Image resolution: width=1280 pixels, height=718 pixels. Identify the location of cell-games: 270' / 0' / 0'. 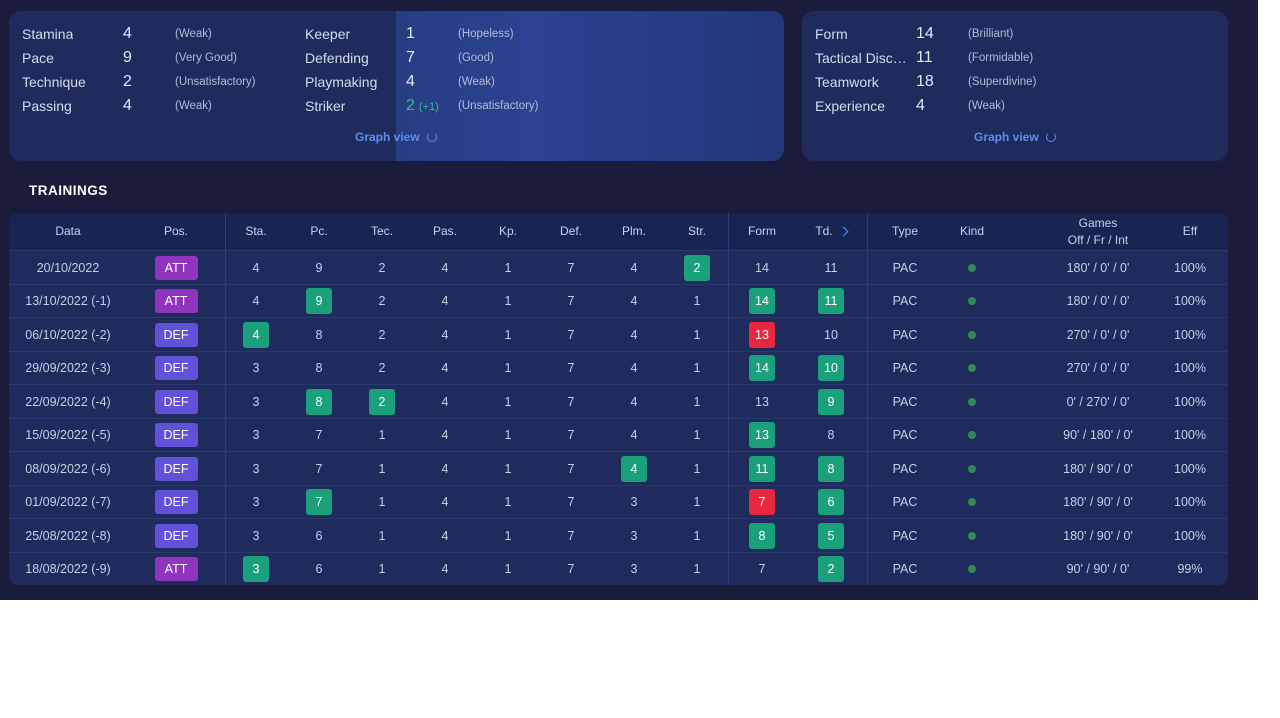
(1098, 368).